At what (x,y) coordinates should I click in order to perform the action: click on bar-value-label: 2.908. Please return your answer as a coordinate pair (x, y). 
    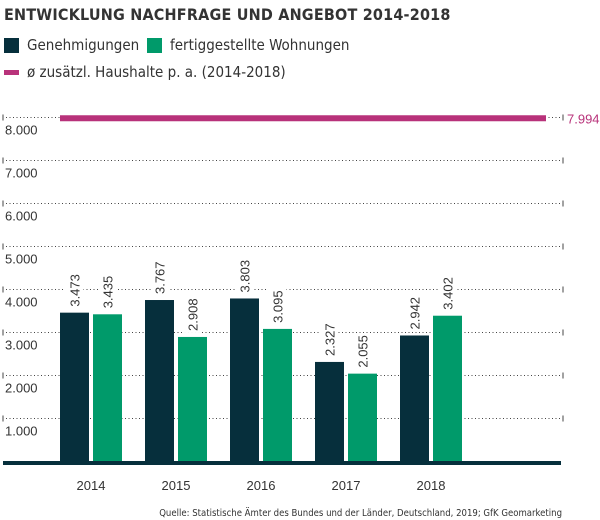
    Looking at the image, I should click on (193, 314).